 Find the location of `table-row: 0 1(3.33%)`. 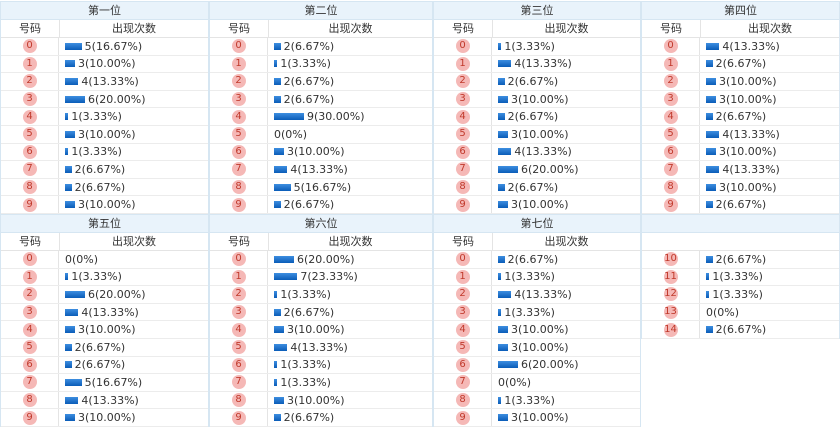

table-row: 0 1(3.33%) is located at coordinates (537, 47).